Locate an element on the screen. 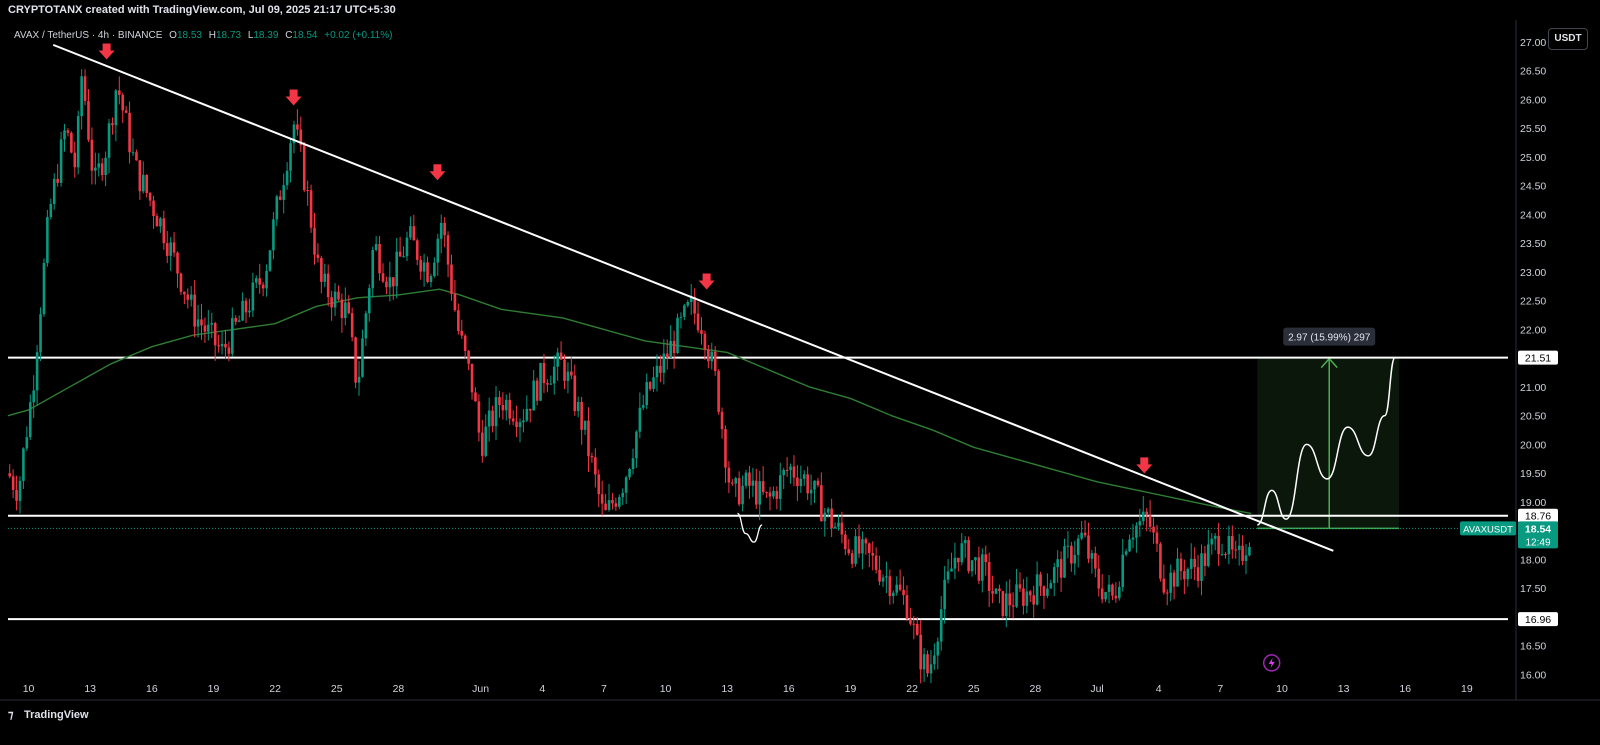 The width and height of the screenshot is (1600, 745). x-tick-label: 28 is located at coordinates (1036, 689).